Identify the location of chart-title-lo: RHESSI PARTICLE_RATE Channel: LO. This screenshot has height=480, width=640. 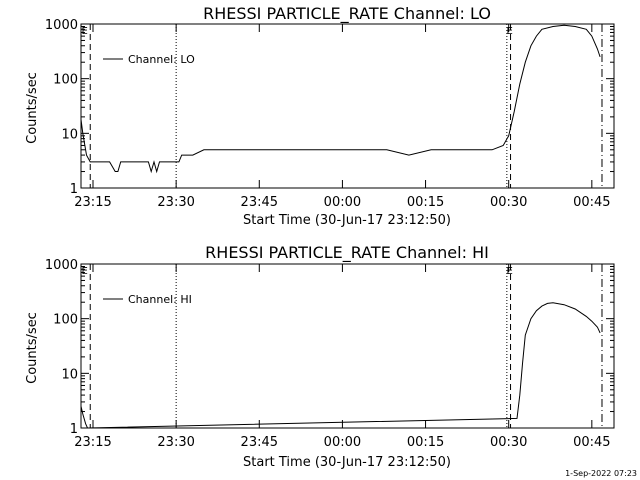
(347, 14).